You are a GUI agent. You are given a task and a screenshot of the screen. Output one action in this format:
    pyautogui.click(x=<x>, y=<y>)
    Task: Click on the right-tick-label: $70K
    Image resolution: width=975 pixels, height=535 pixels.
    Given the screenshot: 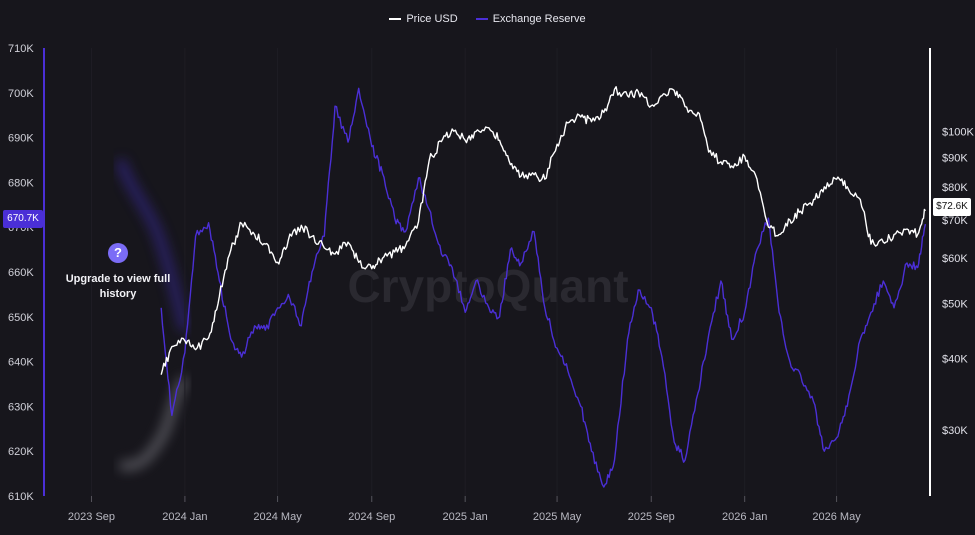 What is the action you would take?
    pyautogui.click(x=955, y=221)
    